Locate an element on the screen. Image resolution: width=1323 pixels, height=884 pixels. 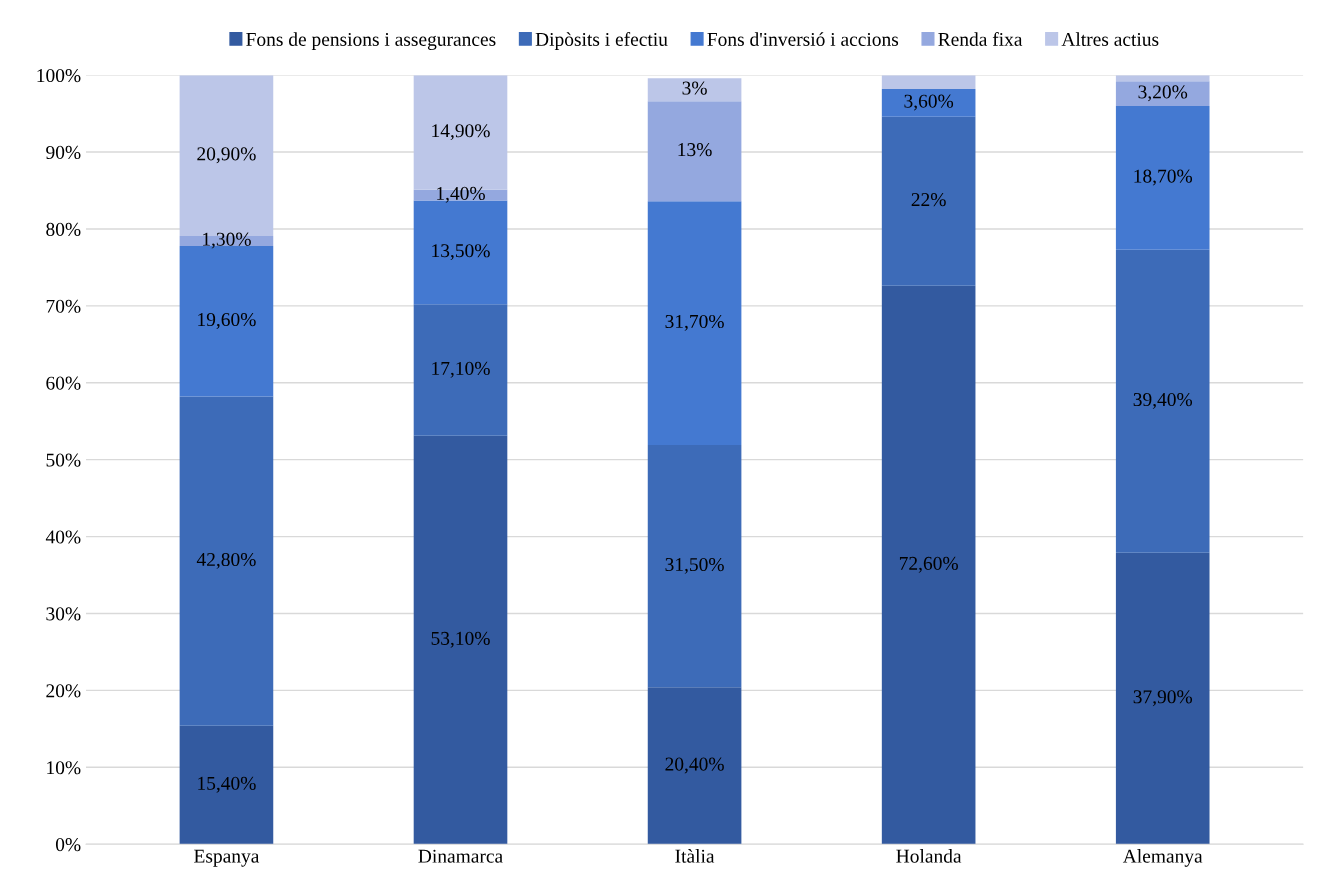
y-tick-label: 40% is located at coordinates (63, 537).